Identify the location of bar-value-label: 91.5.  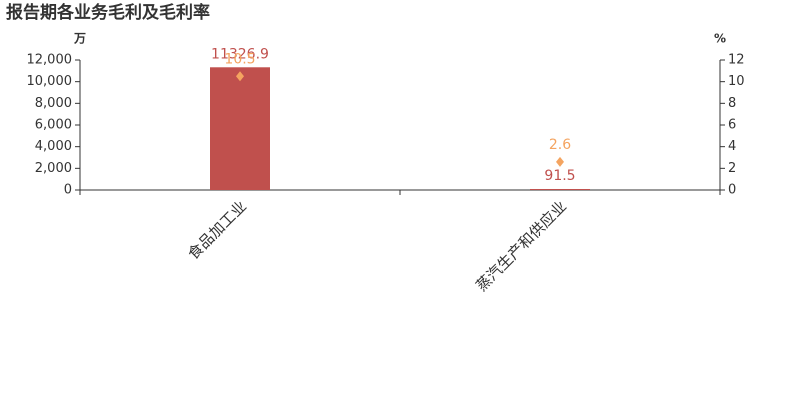
(559, 176).